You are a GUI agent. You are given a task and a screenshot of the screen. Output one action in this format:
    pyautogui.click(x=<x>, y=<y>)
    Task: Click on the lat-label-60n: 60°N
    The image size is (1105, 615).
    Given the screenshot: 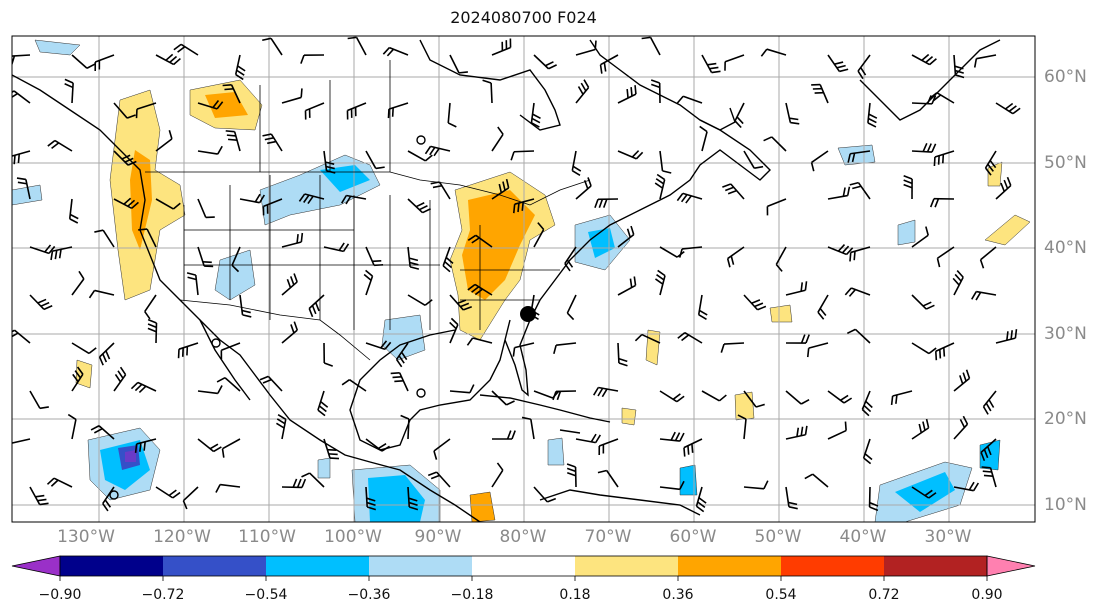 What is the action you would take?
    pyautogui.click(x=1065, y=77)
    